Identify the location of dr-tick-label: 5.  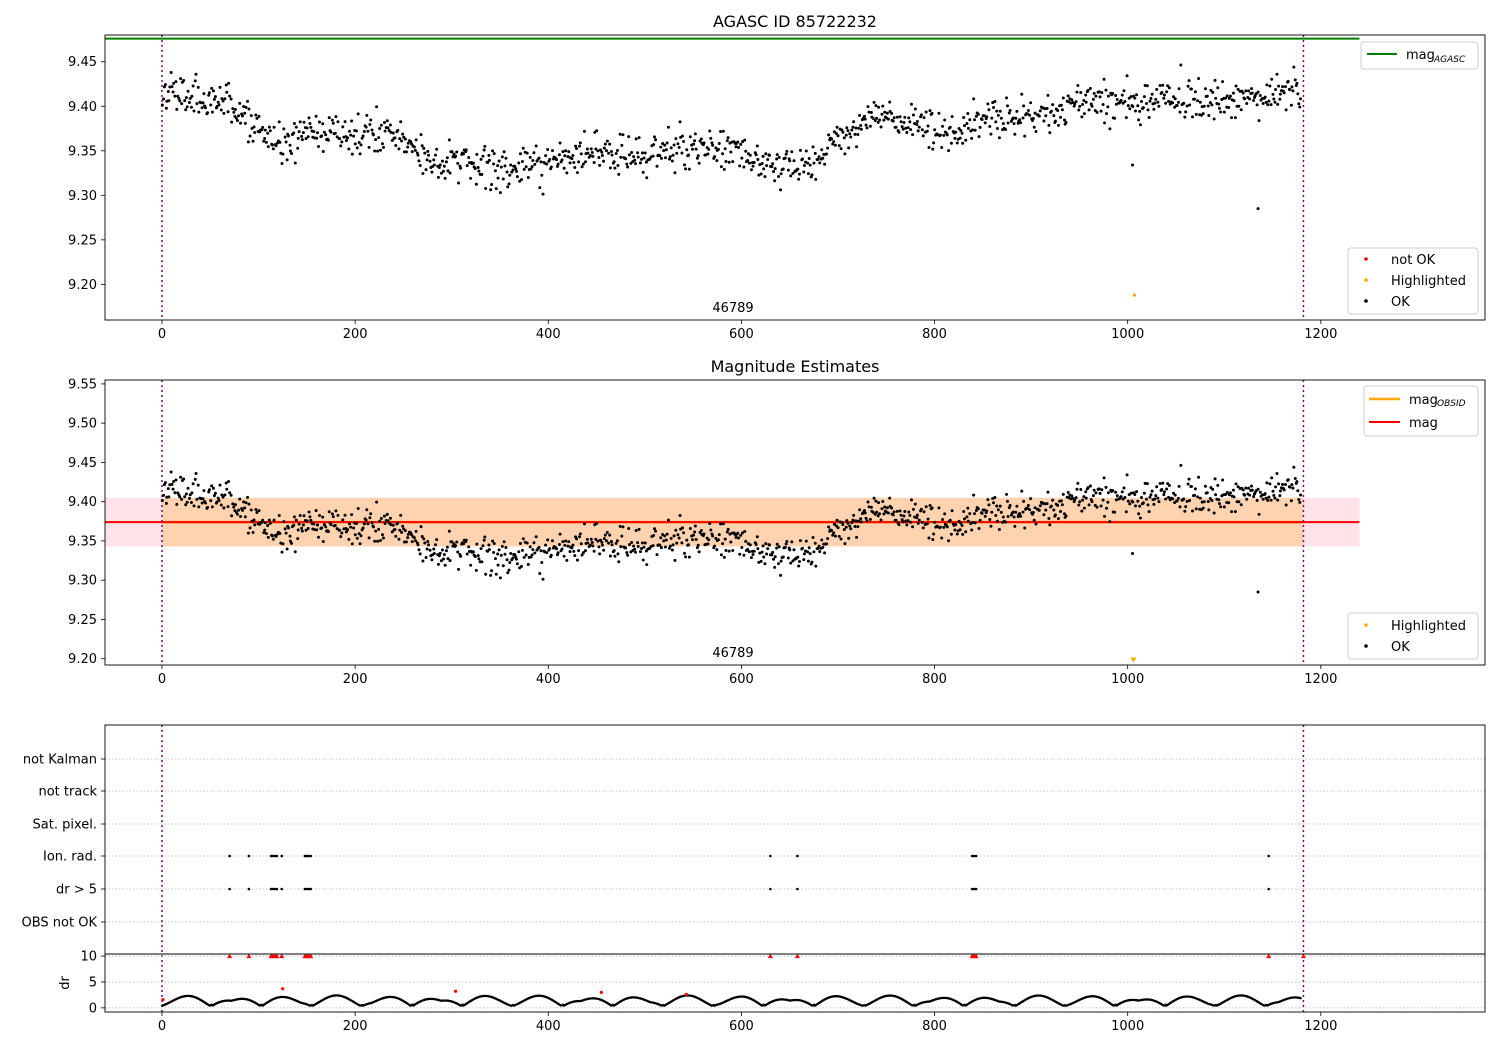
(93, 982).